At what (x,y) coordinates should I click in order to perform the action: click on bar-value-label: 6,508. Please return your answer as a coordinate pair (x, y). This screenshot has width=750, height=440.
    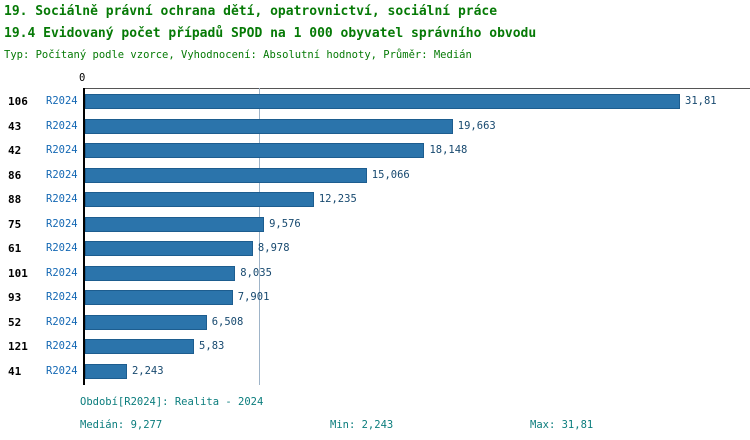
    Looking at the image, I should click on (227, 321).